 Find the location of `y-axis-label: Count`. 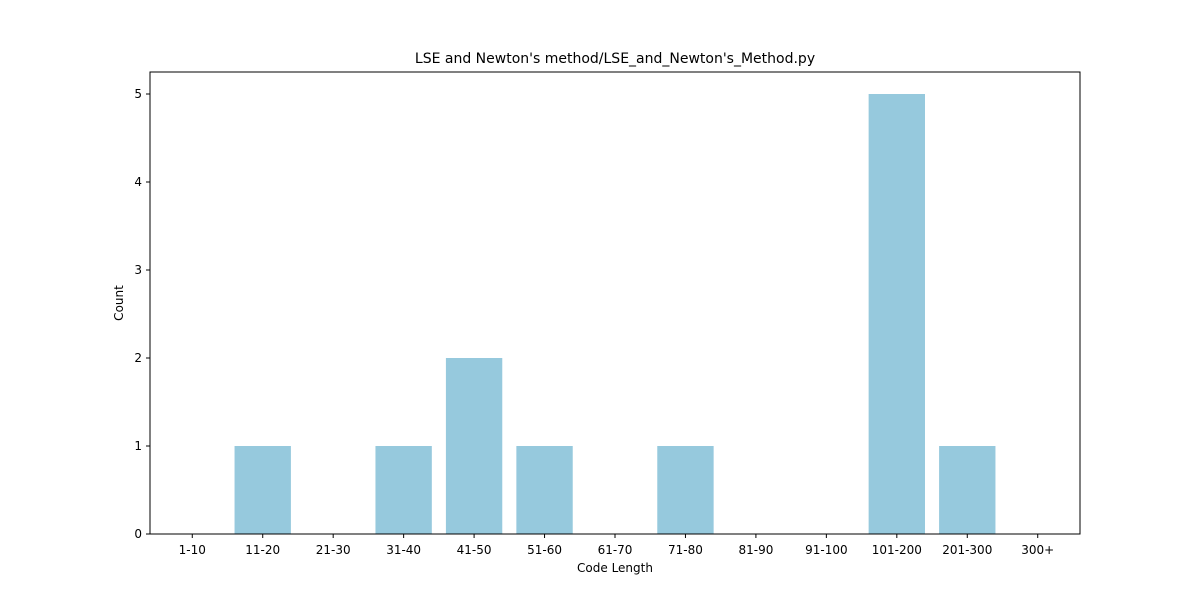

y-axis-label: Count is located at coordinates (119, 303).